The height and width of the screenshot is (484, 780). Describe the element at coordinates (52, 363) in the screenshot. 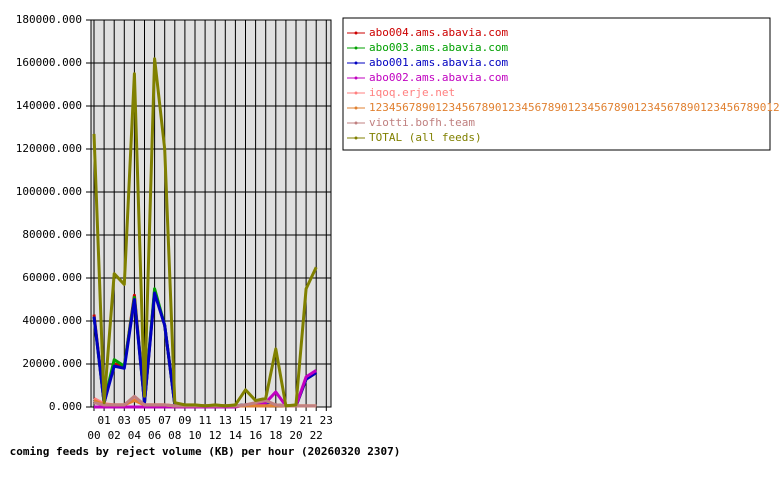

I see `y-tick-label: 20000.000` at that location.